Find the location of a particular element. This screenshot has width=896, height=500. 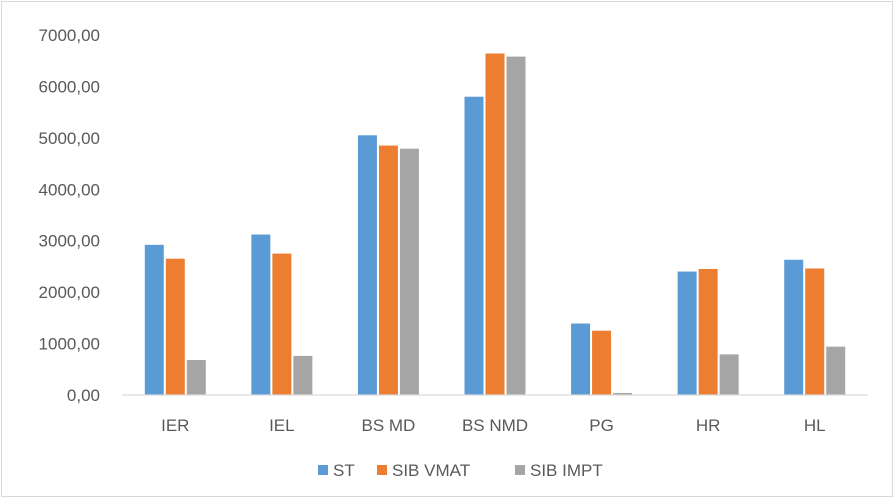

bar-sib-vmat-bs-nmd is located at coordinates (495, 224).